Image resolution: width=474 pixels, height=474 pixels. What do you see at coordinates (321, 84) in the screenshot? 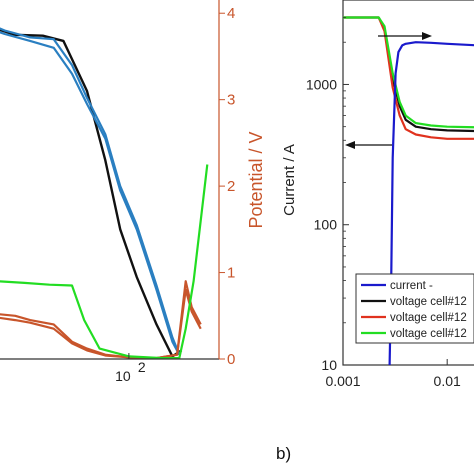
I see `current-y-tick-label-2: 1000` at bounding box center [321, 84].